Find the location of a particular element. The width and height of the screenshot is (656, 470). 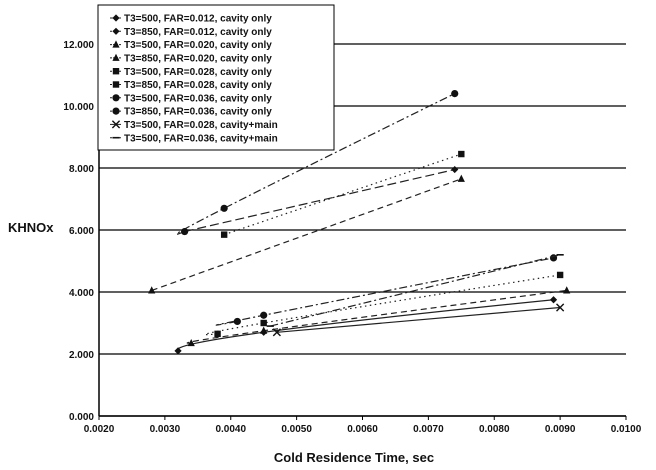

y-tick-label: 8.000 is located at coordinates (81, 169).